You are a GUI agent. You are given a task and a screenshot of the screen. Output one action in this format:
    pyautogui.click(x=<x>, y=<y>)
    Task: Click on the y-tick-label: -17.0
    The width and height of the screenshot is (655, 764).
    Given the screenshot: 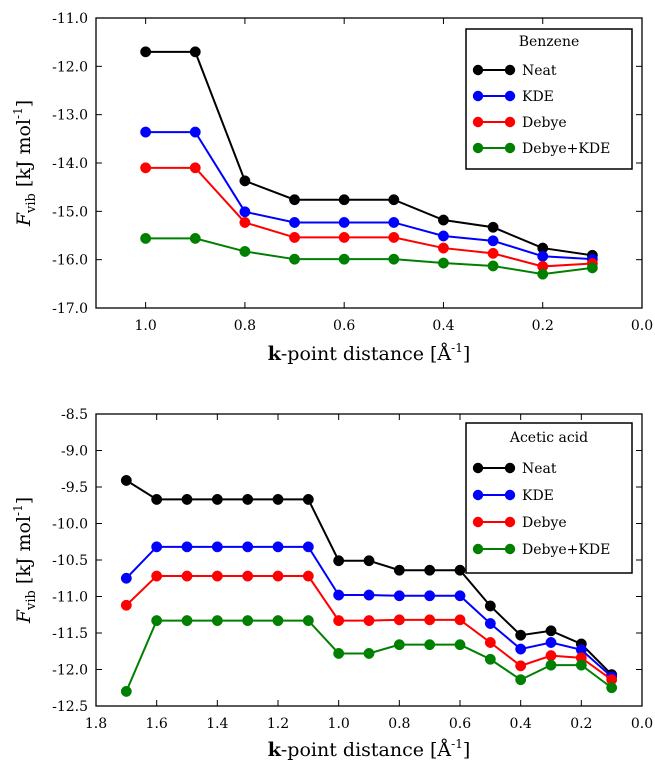 What is the action you would take?
    pyautogui.click(x=70, y=309)
    